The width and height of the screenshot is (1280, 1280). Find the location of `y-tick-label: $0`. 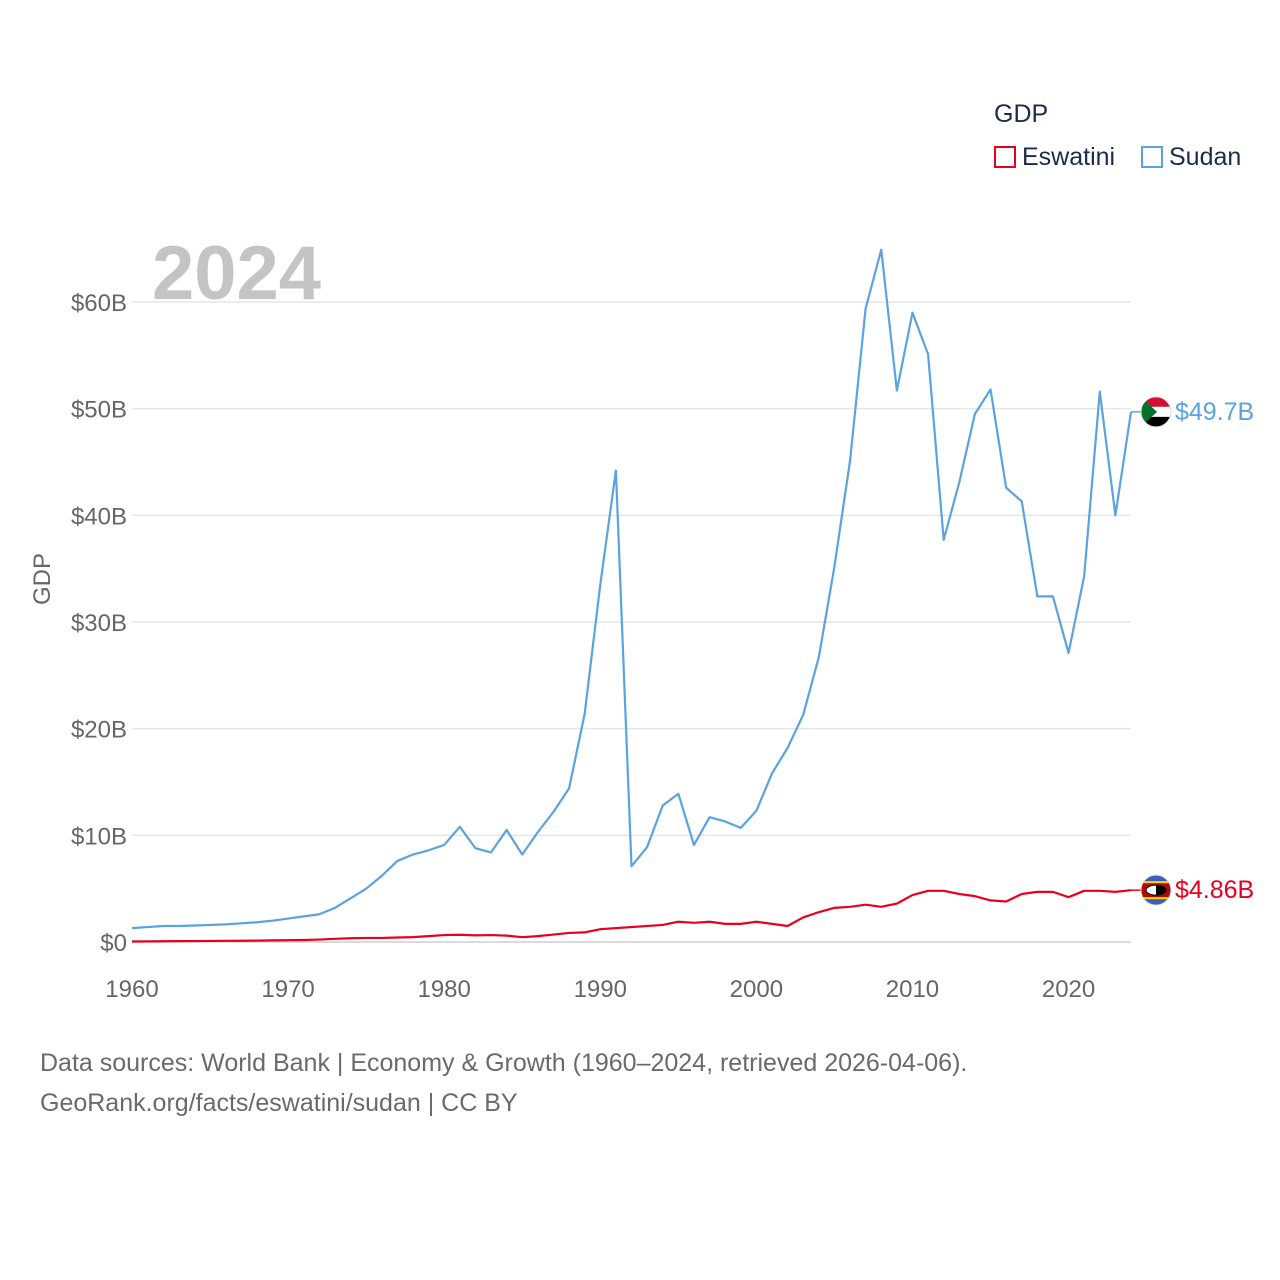

y-tick-label: $0 is located at coordinates (113, 943).